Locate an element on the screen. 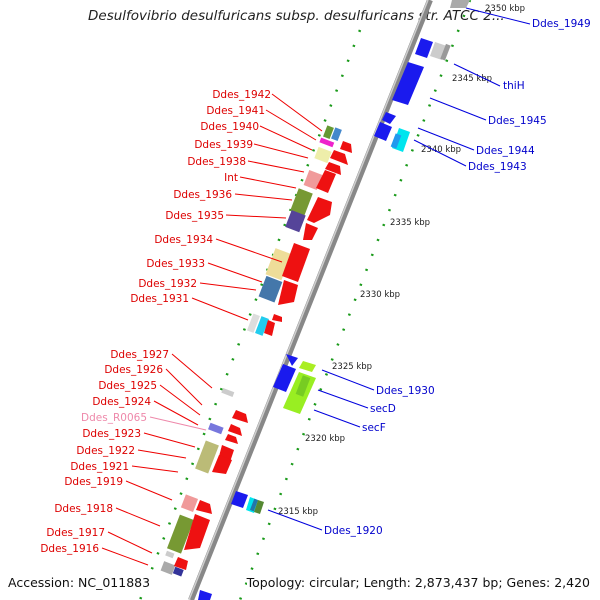  gene-label: Ddes_1927 is located at coordinates (139, 355).